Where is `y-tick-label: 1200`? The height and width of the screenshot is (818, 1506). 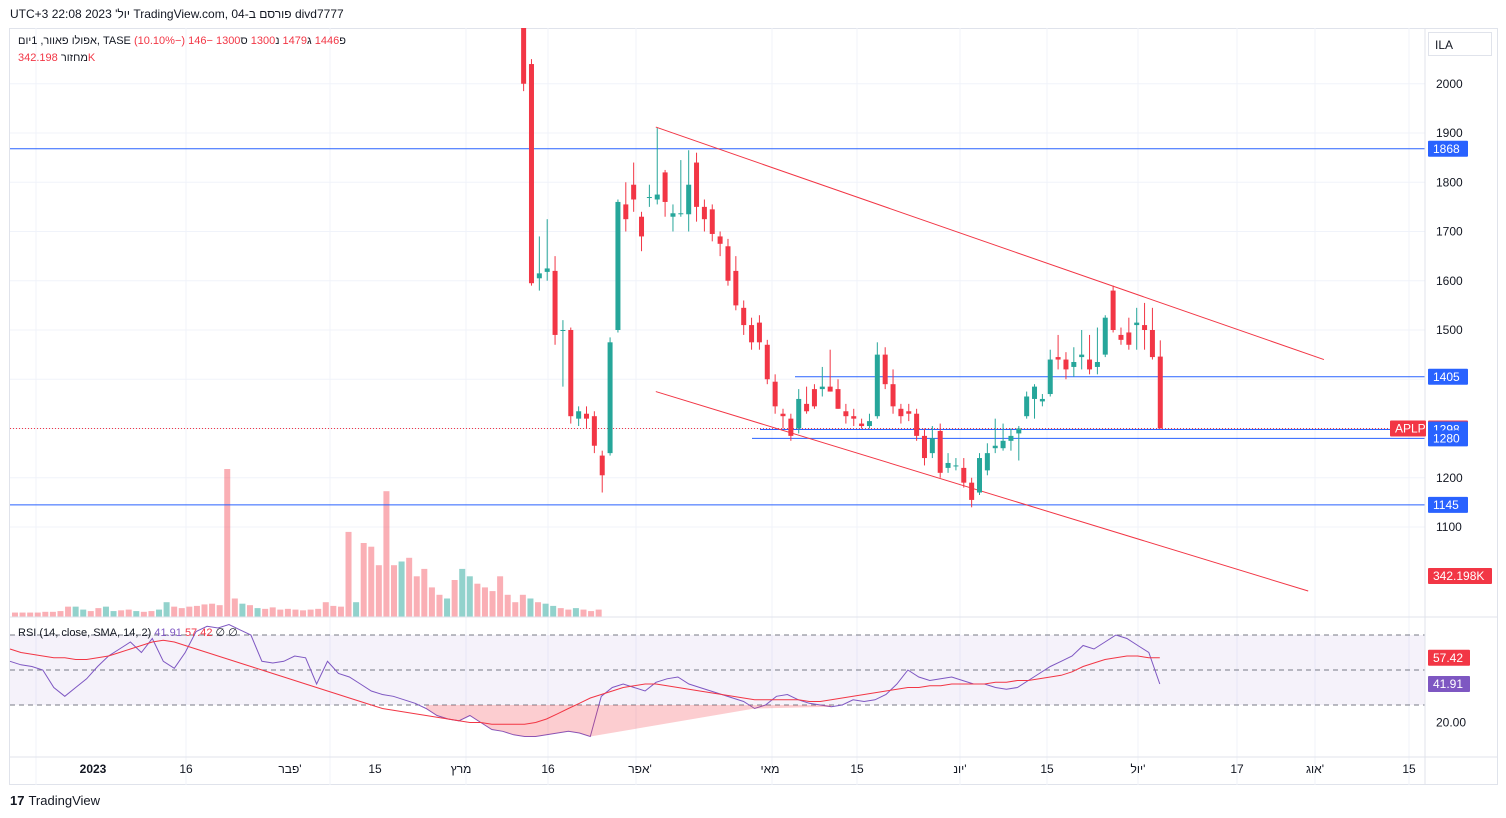 y-tick-label: 1200 is located at coordinates (1449, 478).